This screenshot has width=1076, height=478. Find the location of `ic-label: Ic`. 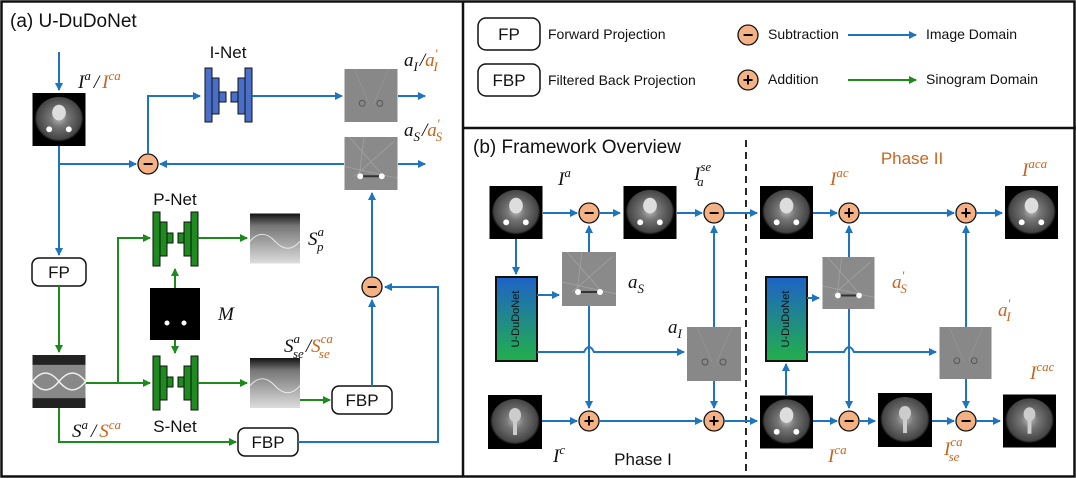

ic-label: Ic is located at coordinates (558, 454).